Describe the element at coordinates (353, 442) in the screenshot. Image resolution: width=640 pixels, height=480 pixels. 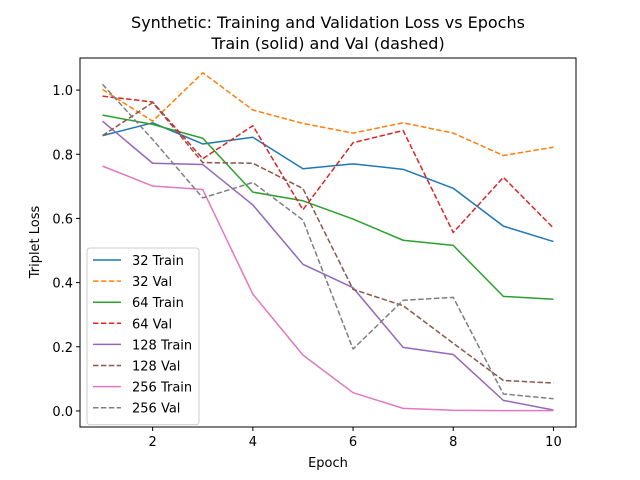
I see `x-tick-label: 6` at that location.